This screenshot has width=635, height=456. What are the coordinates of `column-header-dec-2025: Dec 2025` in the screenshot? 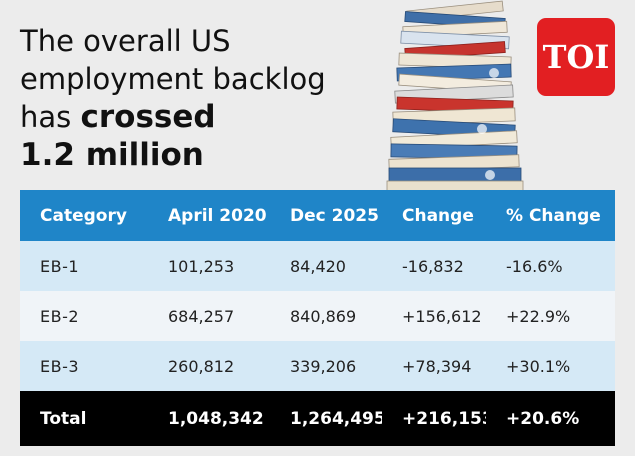 It's located at (334, 215).